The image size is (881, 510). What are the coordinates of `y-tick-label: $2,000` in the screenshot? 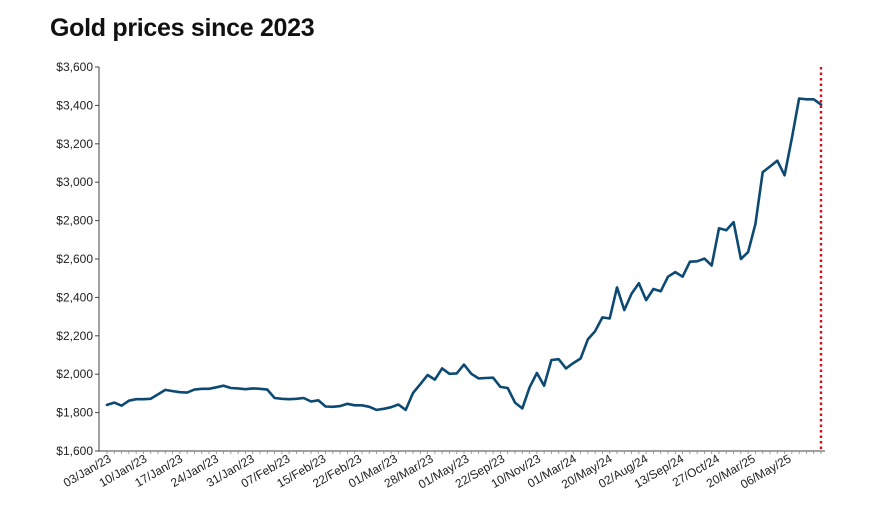 It's located at (74, 374).